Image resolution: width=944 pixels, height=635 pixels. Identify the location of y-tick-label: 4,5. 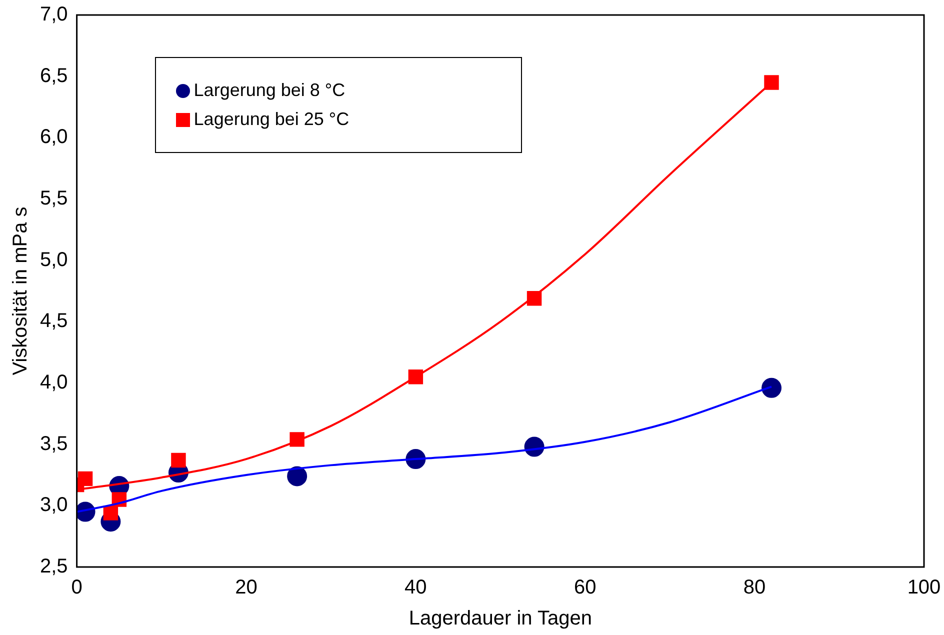
(54, 321).